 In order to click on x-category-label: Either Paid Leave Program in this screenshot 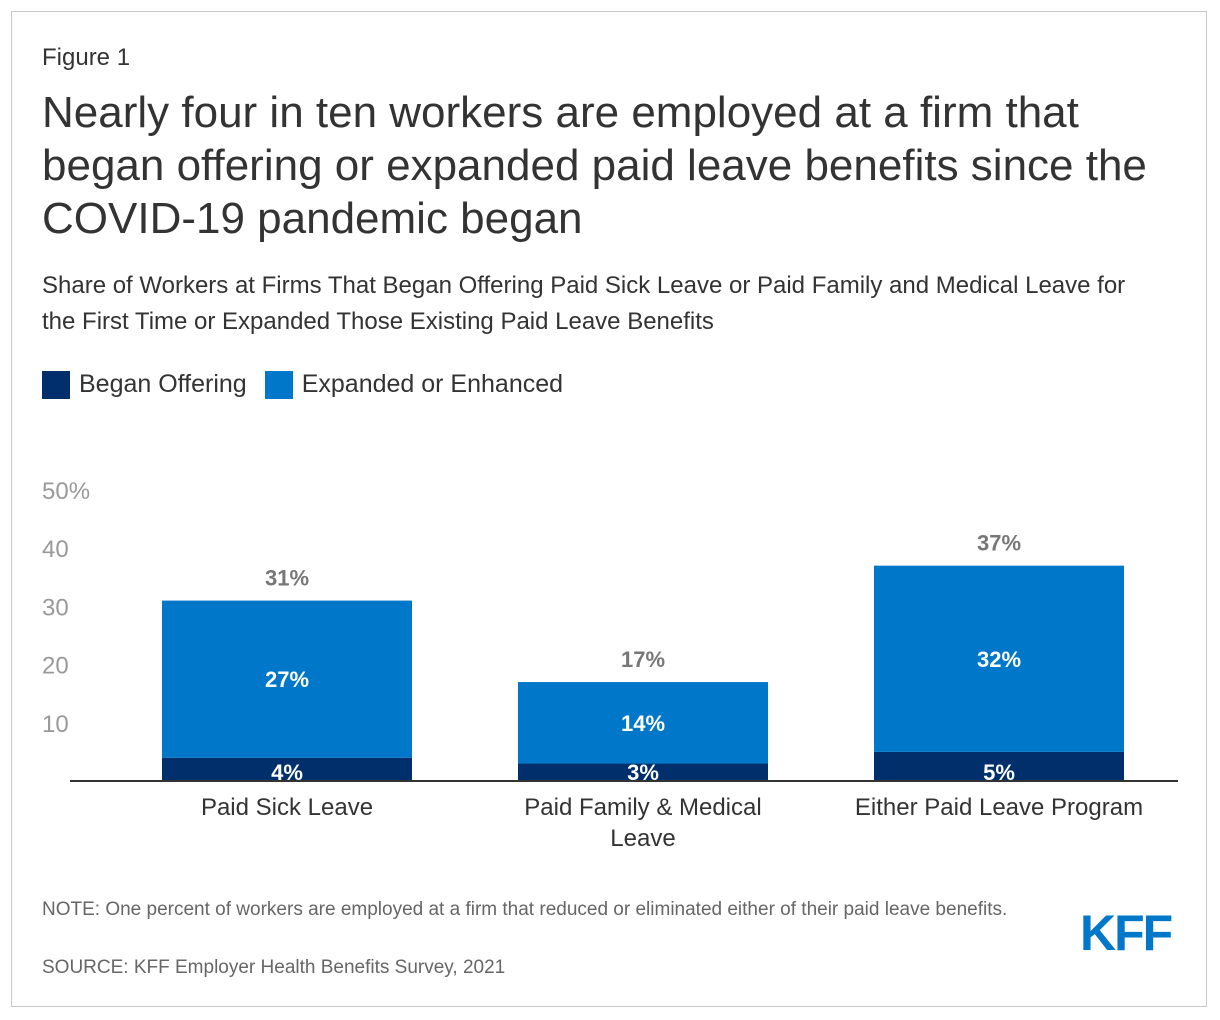, I will do `click(999, 807)`.